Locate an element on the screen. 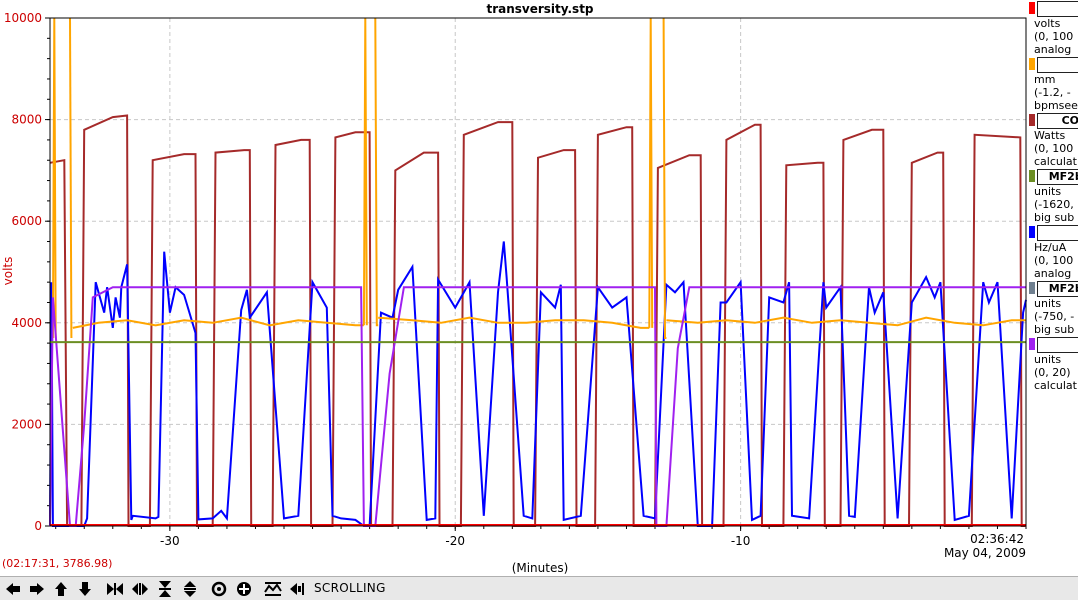 This screenshot has height=600, width=1078. zoom-y-out-button is located at coordinates (190, 589).